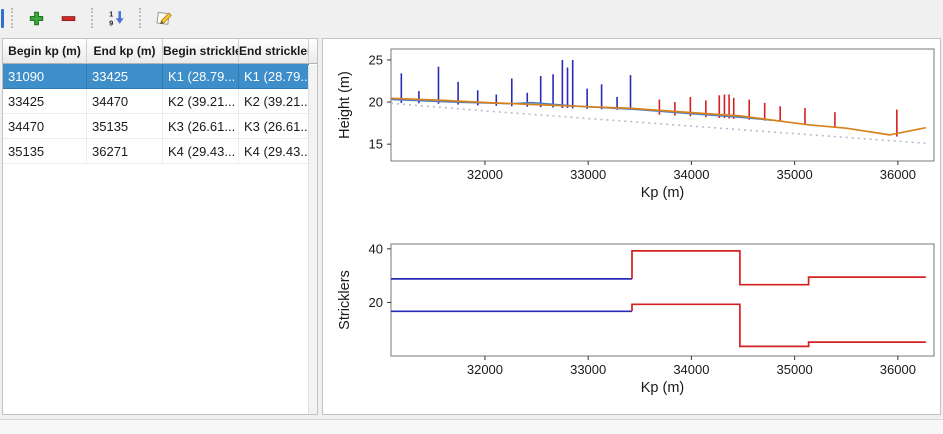 The height and width of the screenshot is (434, 943). I want to click on cell-begin-kp: 34470, so click(45, 126).